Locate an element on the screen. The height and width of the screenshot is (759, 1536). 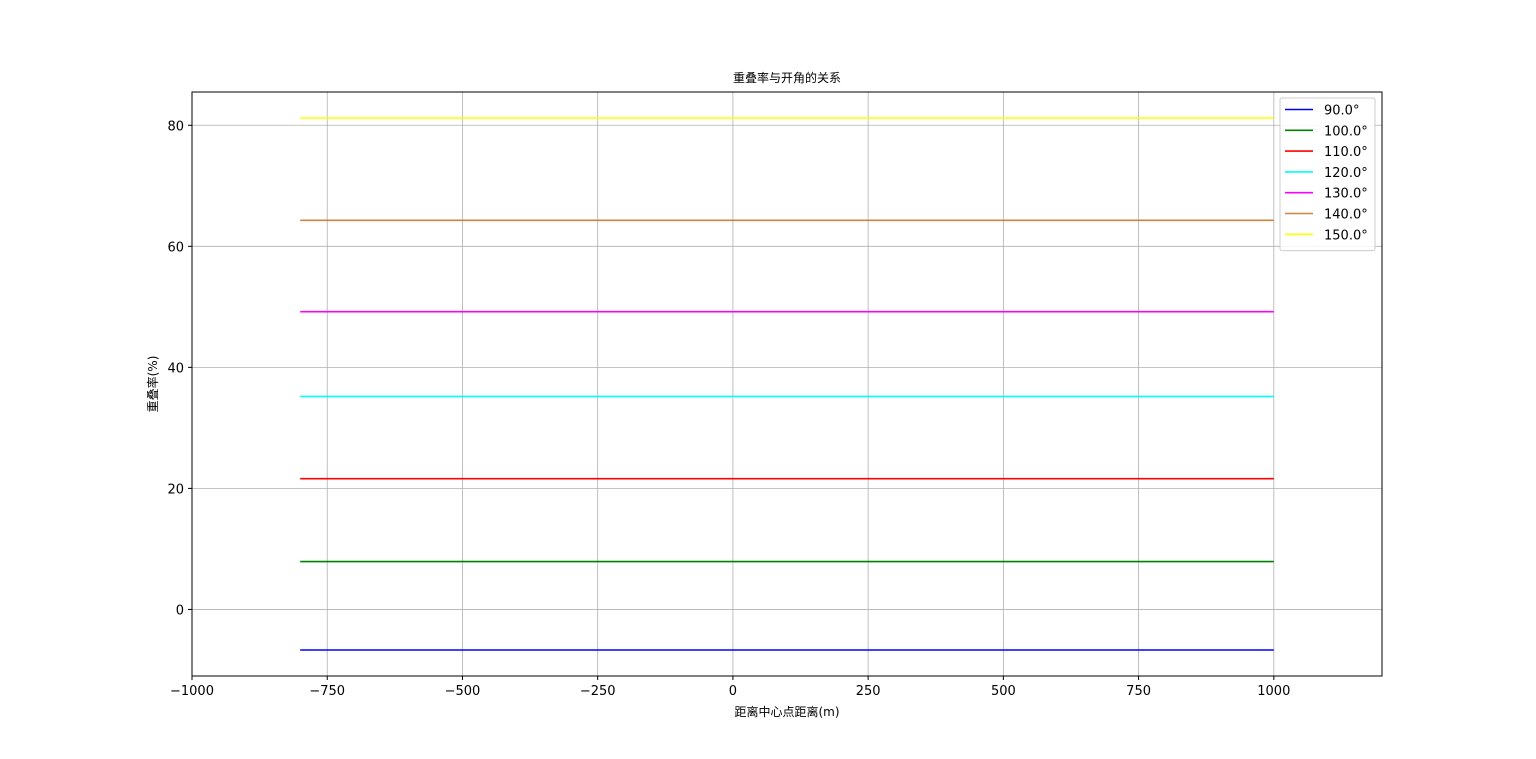
y-tick-label: 20 is located at coordinates (175, 489).